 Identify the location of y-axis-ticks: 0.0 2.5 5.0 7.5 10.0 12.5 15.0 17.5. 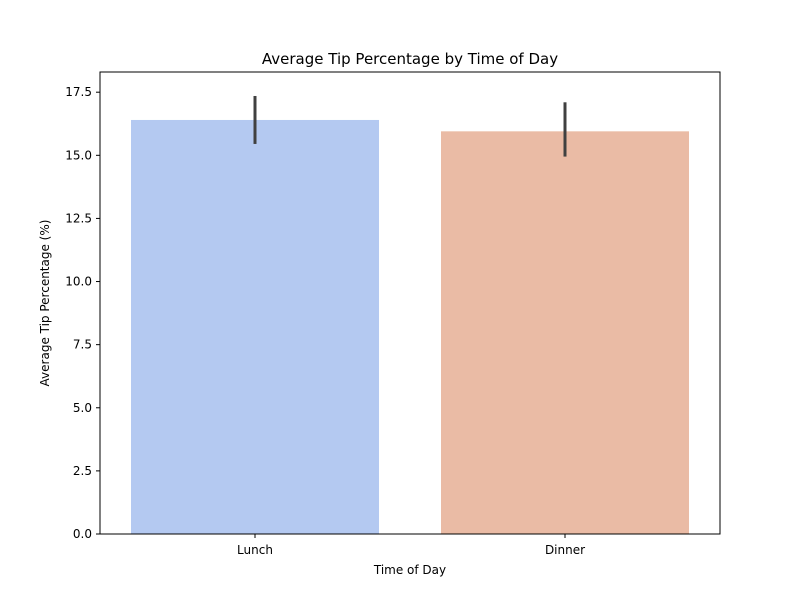
(82, 313).